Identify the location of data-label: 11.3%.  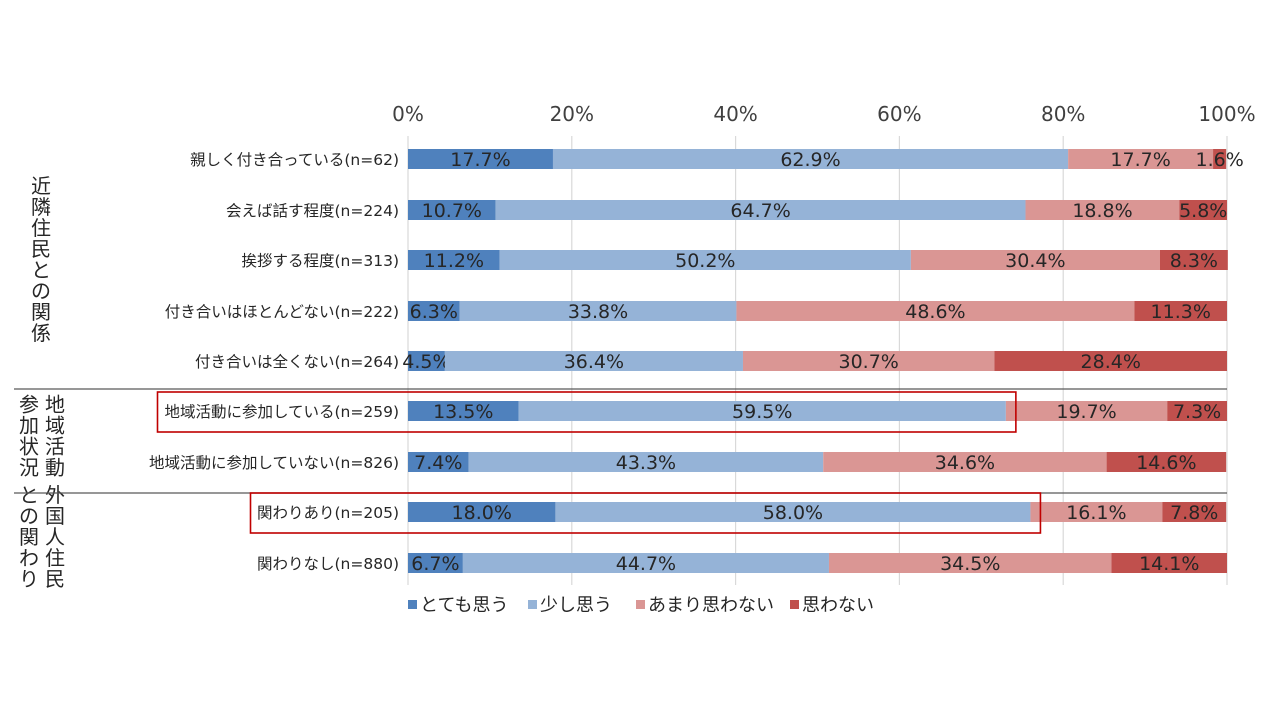
(1181, 312).